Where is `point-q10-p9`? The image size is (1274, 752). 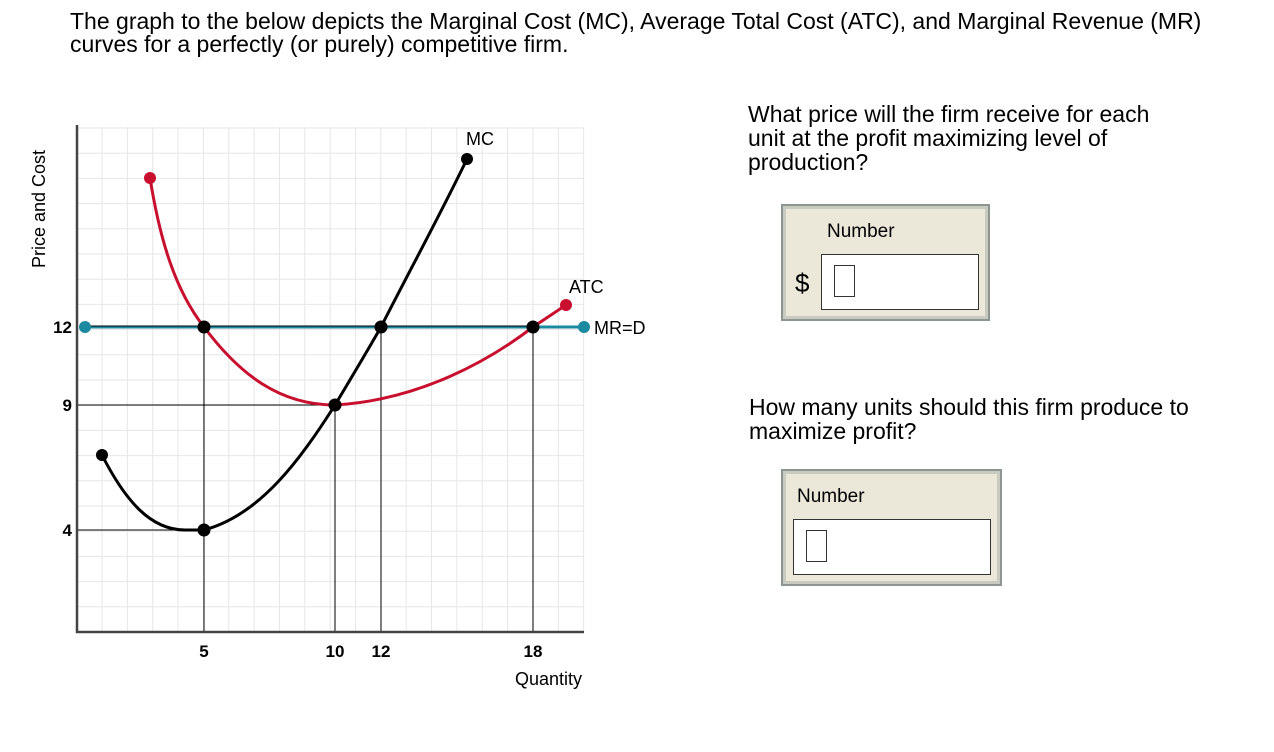
point-q10-p9 is located at coordinates (335, 405).